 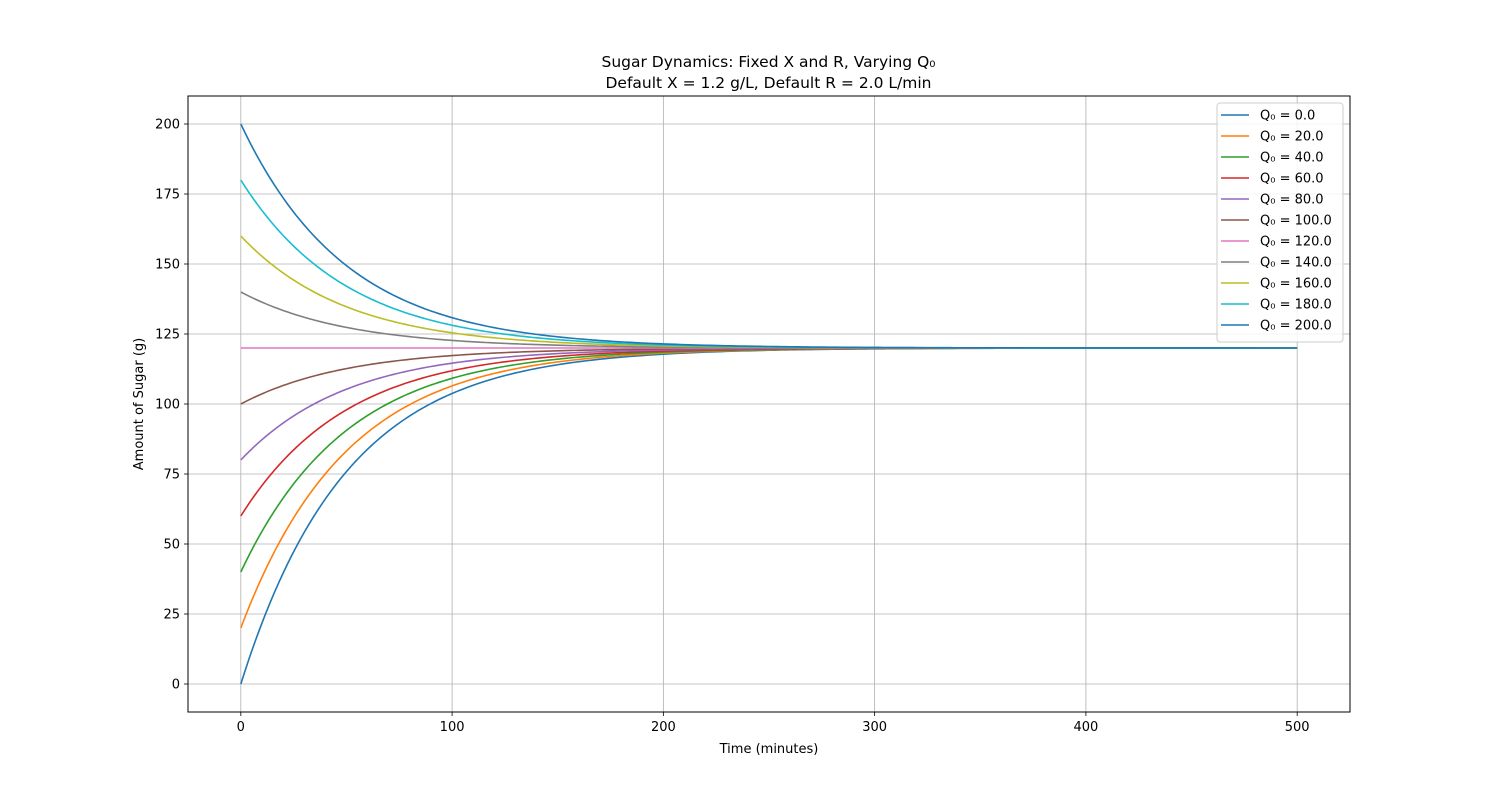 What do you see at coordinates (874, 727) in the screenshot?
I see `x-tick-label: 300` at bounding box center [874, 727].